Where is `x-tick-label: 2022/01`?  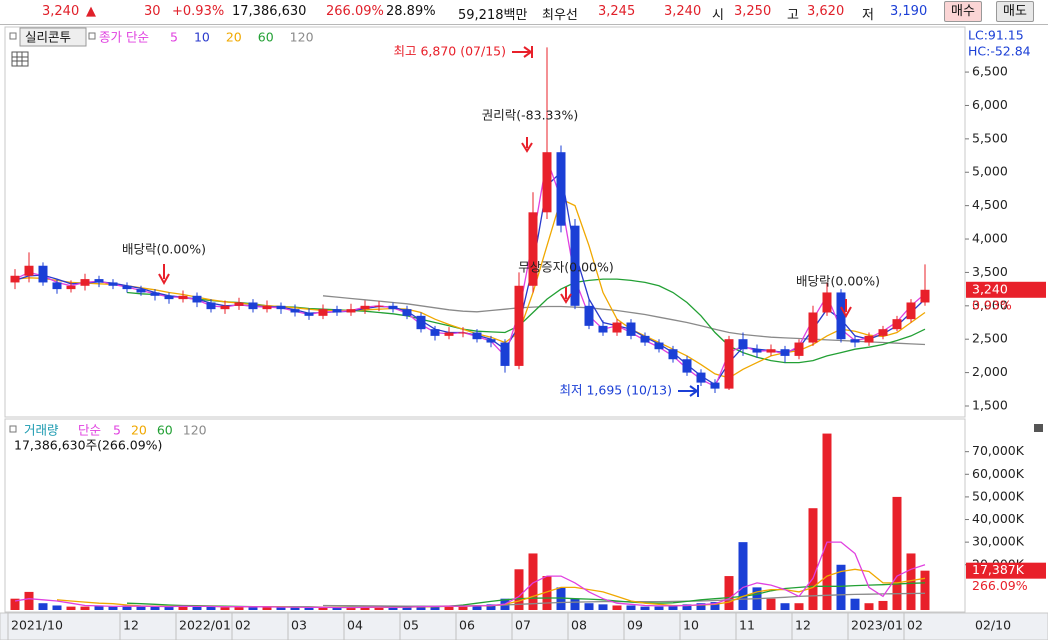 x-tick-label: 2022/01 is located at coordinates (205, 625).